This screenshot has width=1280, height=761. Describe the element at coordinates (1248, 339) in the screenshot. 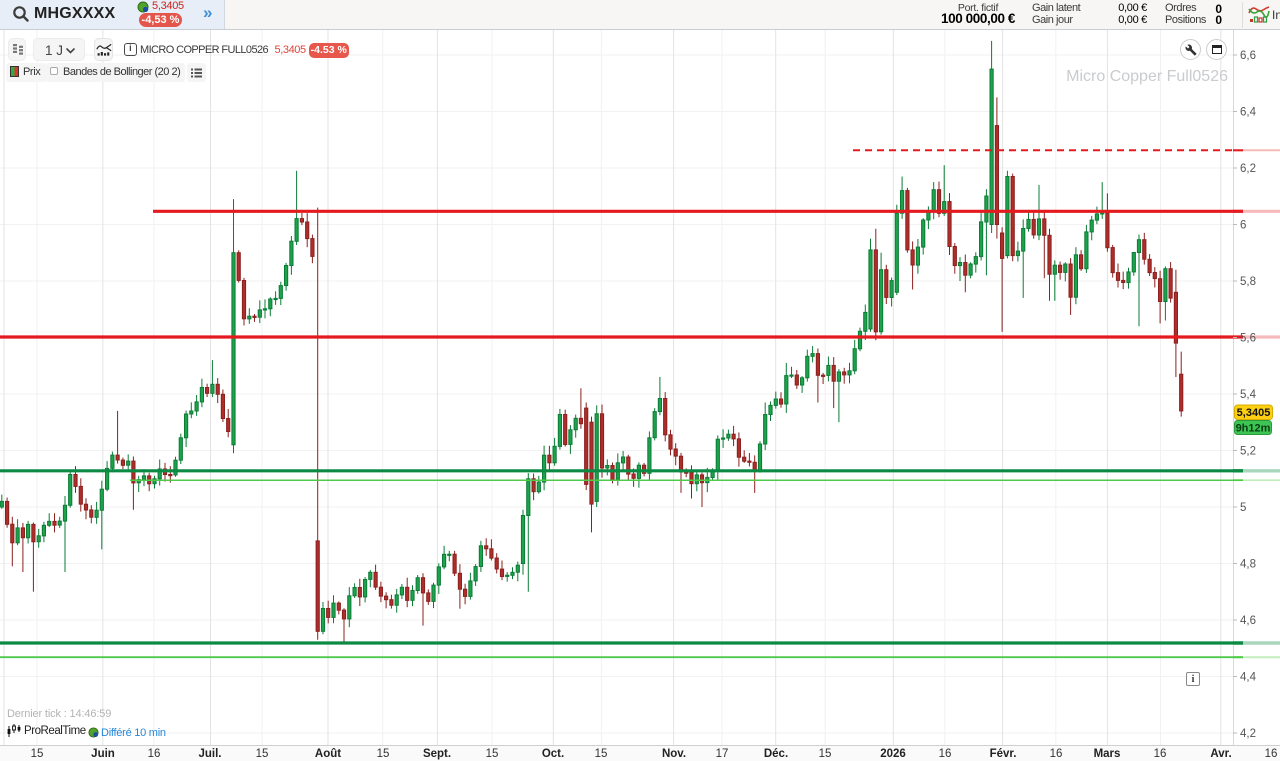

I see `svg-text: 5,6` at that location.